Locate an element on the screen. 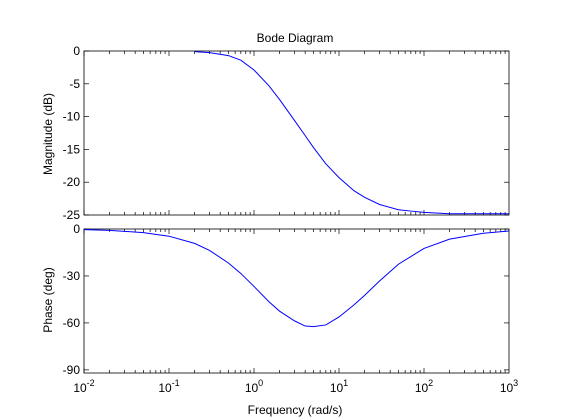  x-tick-label: 10¹ is located at coordinates (339, 386).